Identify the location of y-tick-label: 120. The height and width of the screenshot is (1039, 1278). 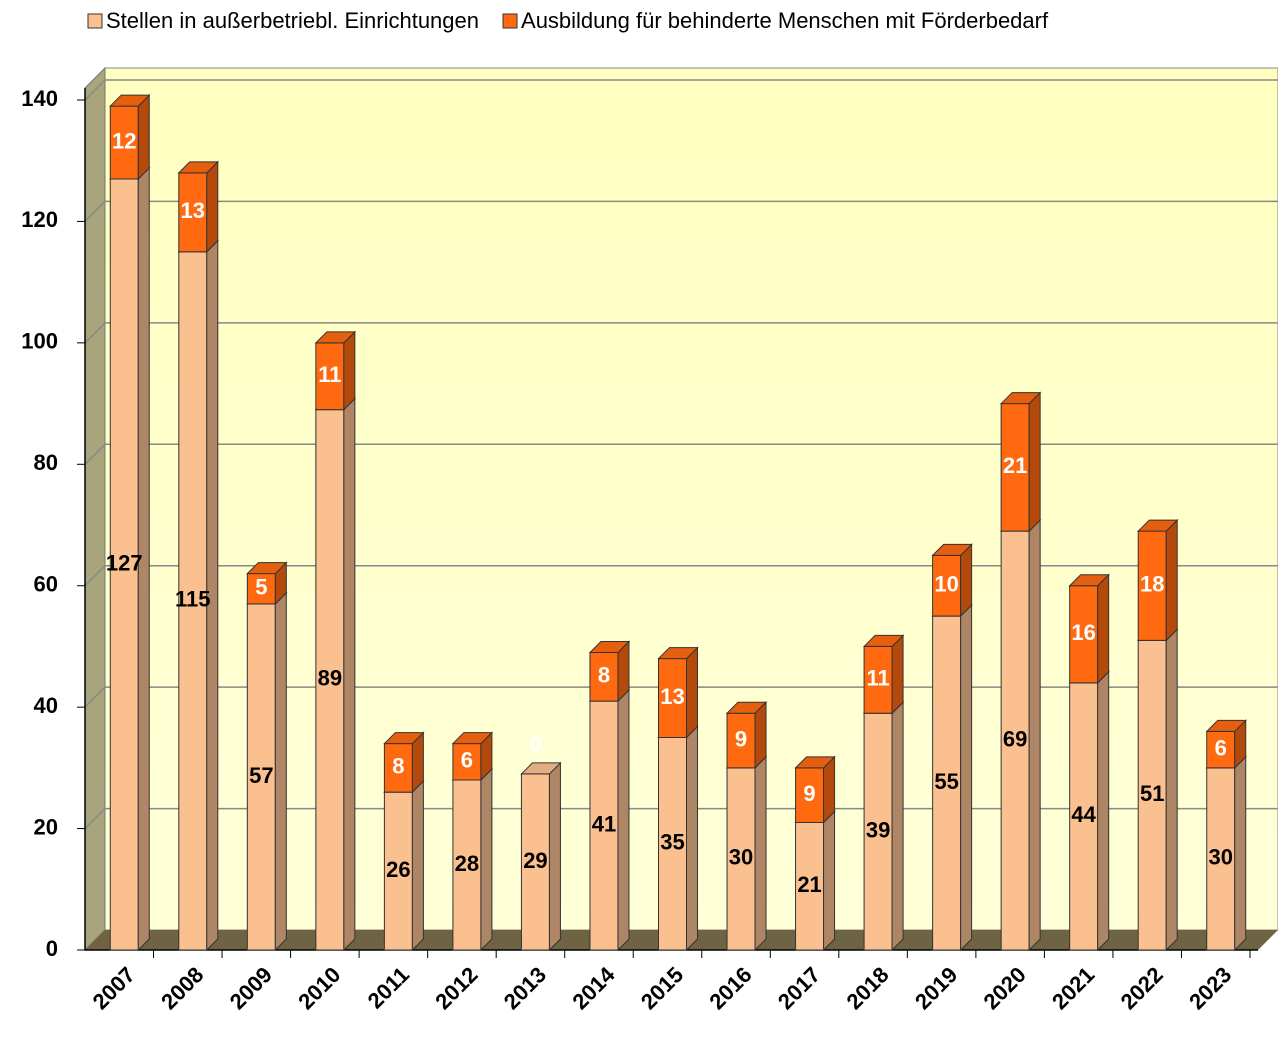
(39, 219).